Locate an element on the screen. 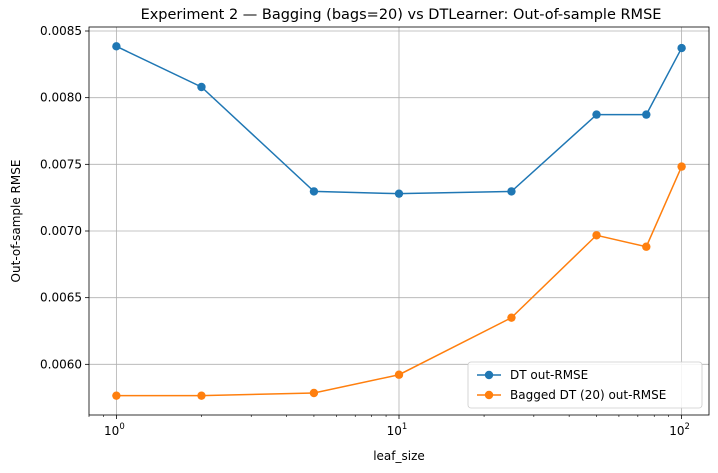 Image resolution: width=718 pixels, height=473 pixels. y-axis-label: Out-of-sample RMSE is located at coordinates (16, 221).